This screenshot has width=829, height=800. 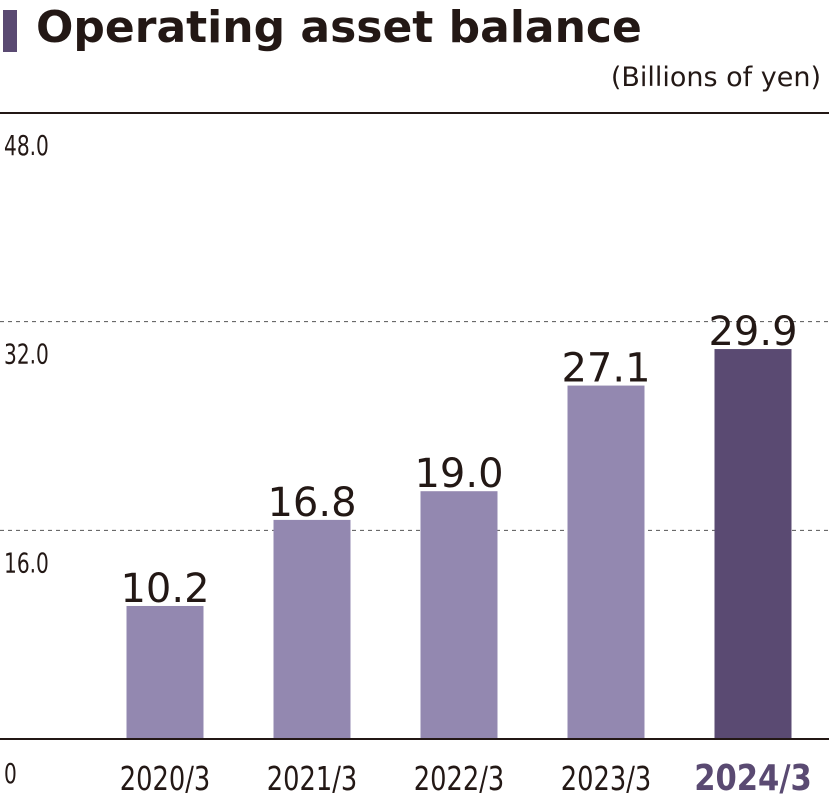 What do you see at coordinates (458, 474) in the screenshot?
I see `value-label: 19.0` at bounding box center [458, 474].